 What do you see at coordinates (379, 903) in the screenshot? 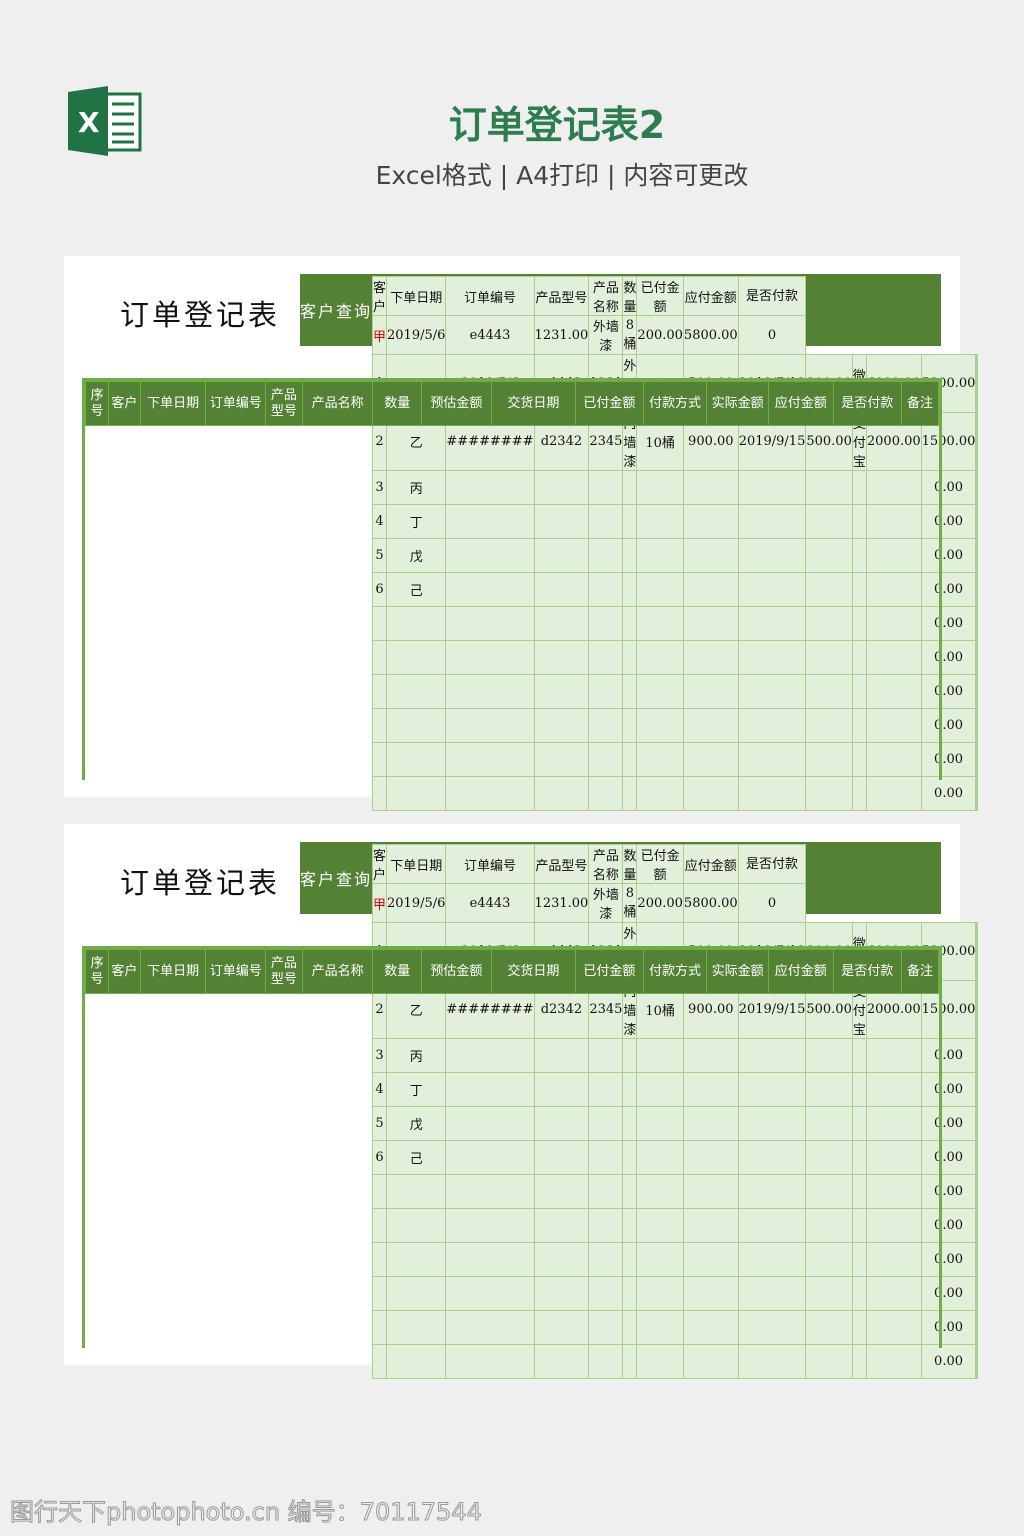
I see `query-customer-input: 甲` at bounding box center [379, 903].